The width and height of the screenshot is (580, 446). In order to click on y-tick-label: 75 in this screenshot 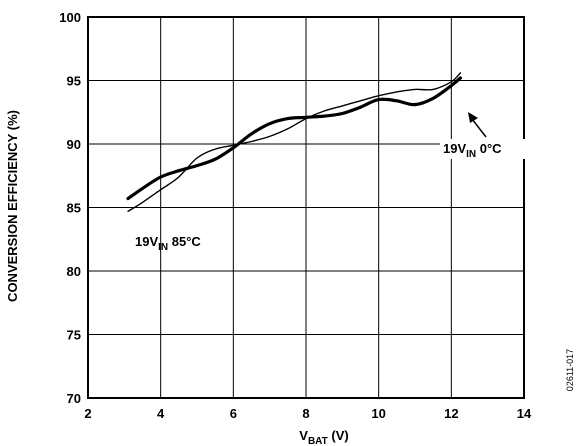, I will do `click(74, 335)`.